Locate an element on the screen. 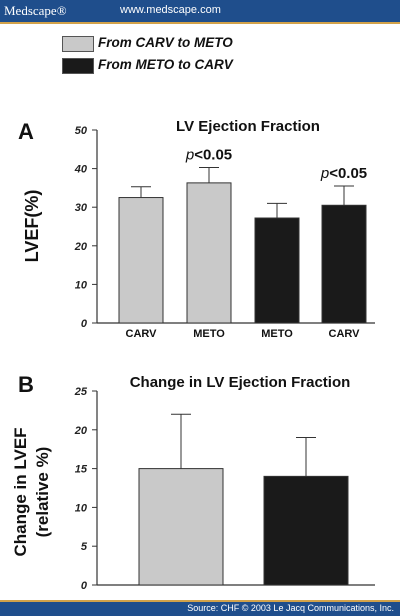 This screenshot has height=616, width=400. legend-label-carv-to-meto: From CARV to METO is located at coordinates (165, 42).